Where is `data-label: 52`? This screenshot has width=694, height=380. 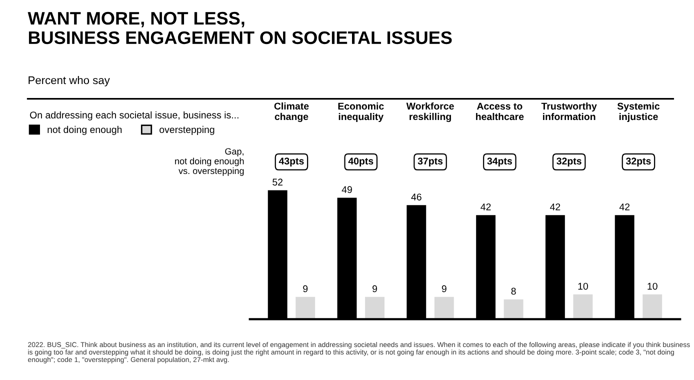
data-label: 52 is located at coordinates (277, 182).